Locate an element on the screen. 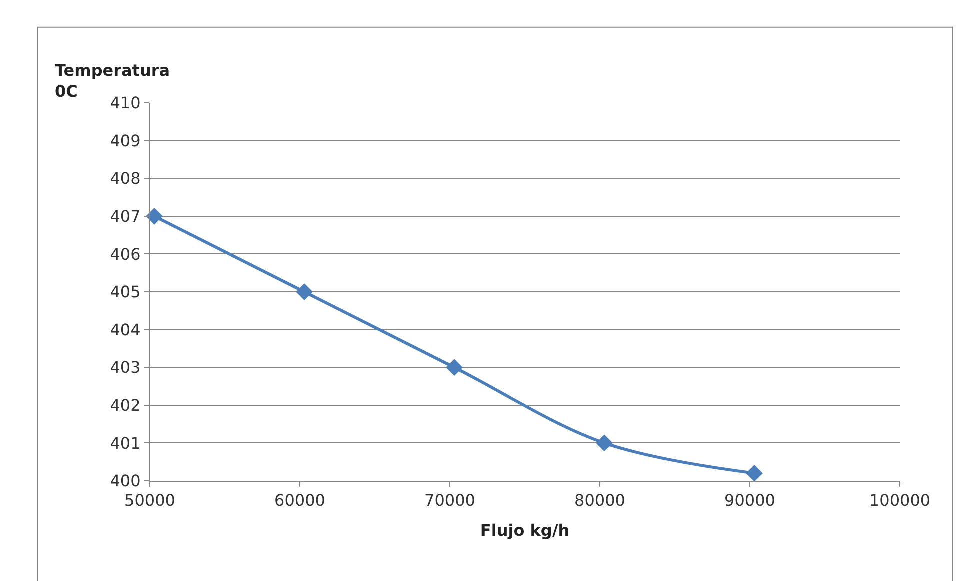 This screenshot has height=581, width=960. y-tick-label: 405 is located at coordinates (125, 292).